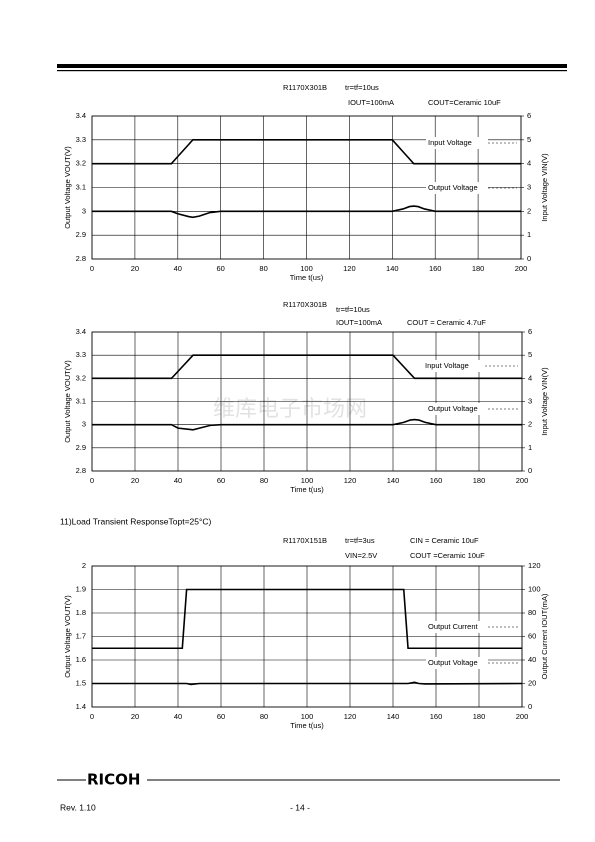  I want to click on y-tick-label: 3, so click(84, 210).